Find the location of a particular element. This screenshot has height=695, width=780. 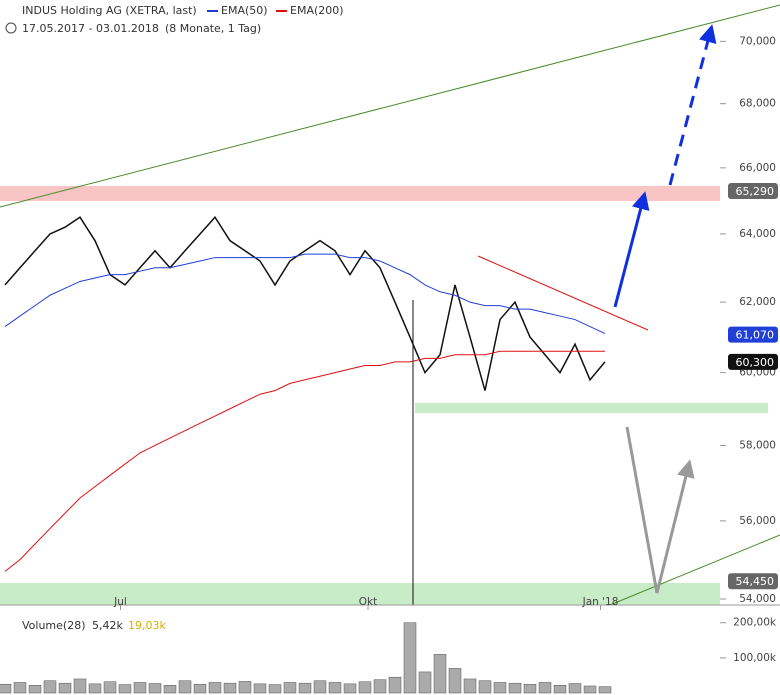

y-tick-label: 62,000 is located at coordinates (757, 302).